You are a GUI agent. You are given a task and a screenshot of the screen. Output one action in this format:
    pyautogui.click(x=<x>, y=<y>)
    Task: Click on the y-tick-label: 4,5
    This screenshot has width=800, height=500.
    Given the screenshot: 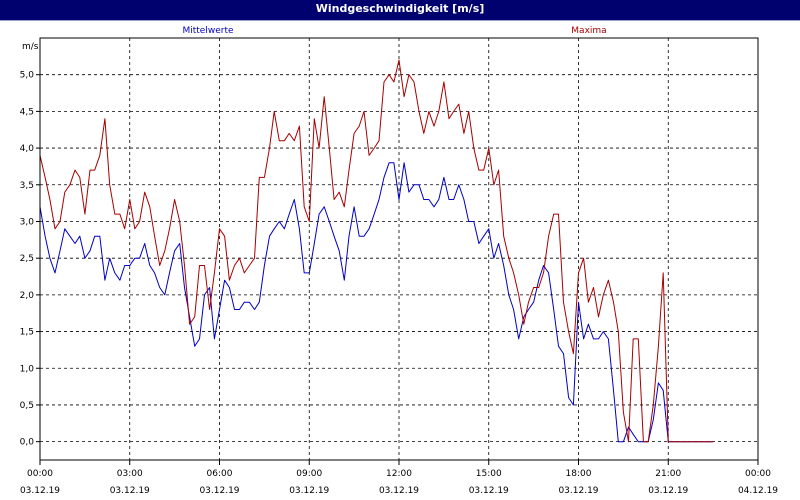 What is the action you would take?
    pyautogui.click(x=27, y=112)
    